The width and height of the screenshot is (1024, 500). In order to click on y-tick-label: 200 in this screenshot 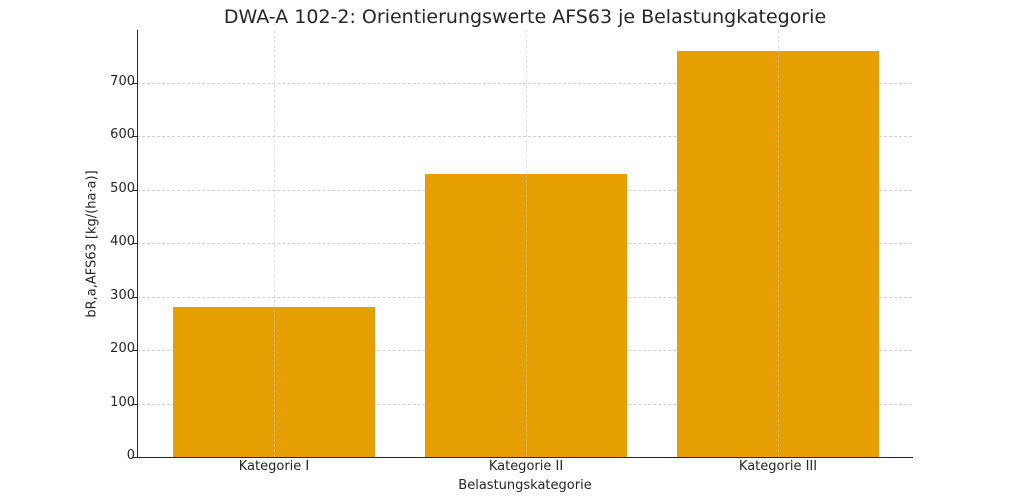, I will do `click(122, 349)`.